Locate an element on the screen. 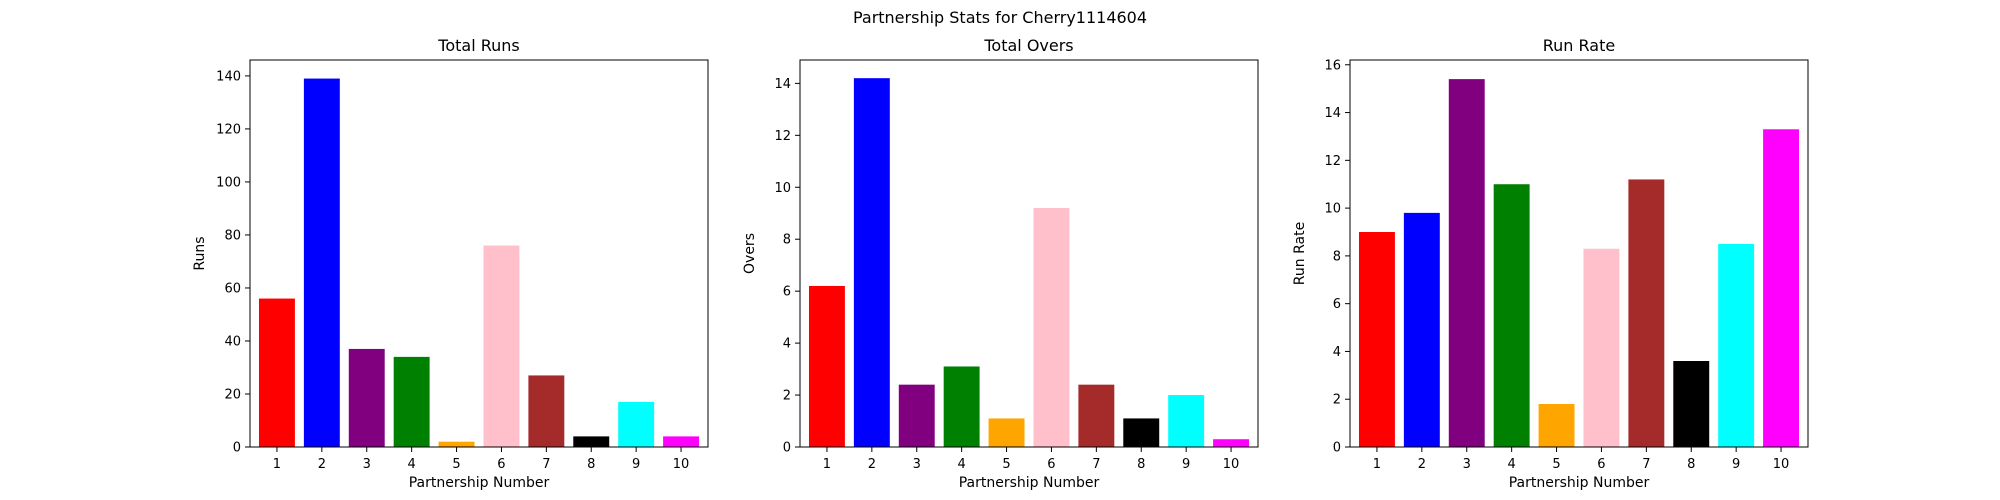 Image resolution: width=2000 pixels, height=500 pixels. y-tick-label: 60 is located at coordinates (232, 288).